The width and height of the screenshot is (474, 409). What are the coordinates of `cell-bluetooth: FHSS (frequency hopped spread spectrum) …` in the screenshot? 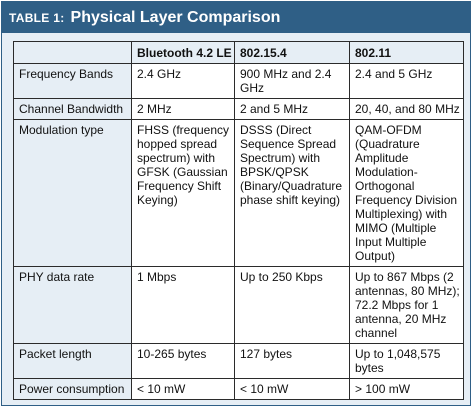 It's located at (183, 193).